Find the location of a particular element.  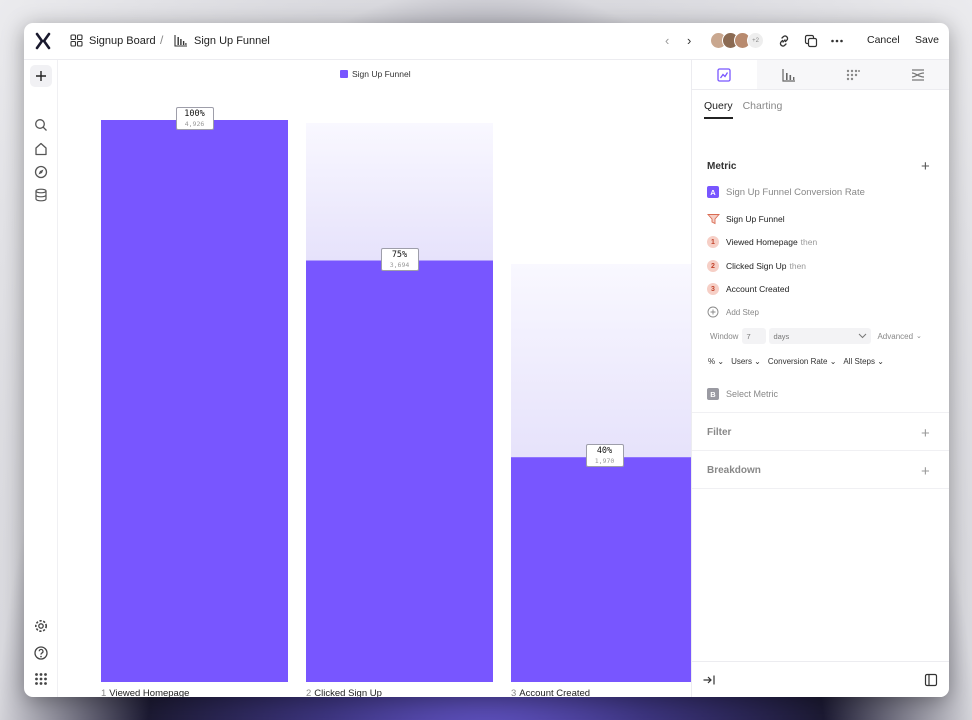

dropdown-label: Conversion Rate is located at coordinates (797, 361).